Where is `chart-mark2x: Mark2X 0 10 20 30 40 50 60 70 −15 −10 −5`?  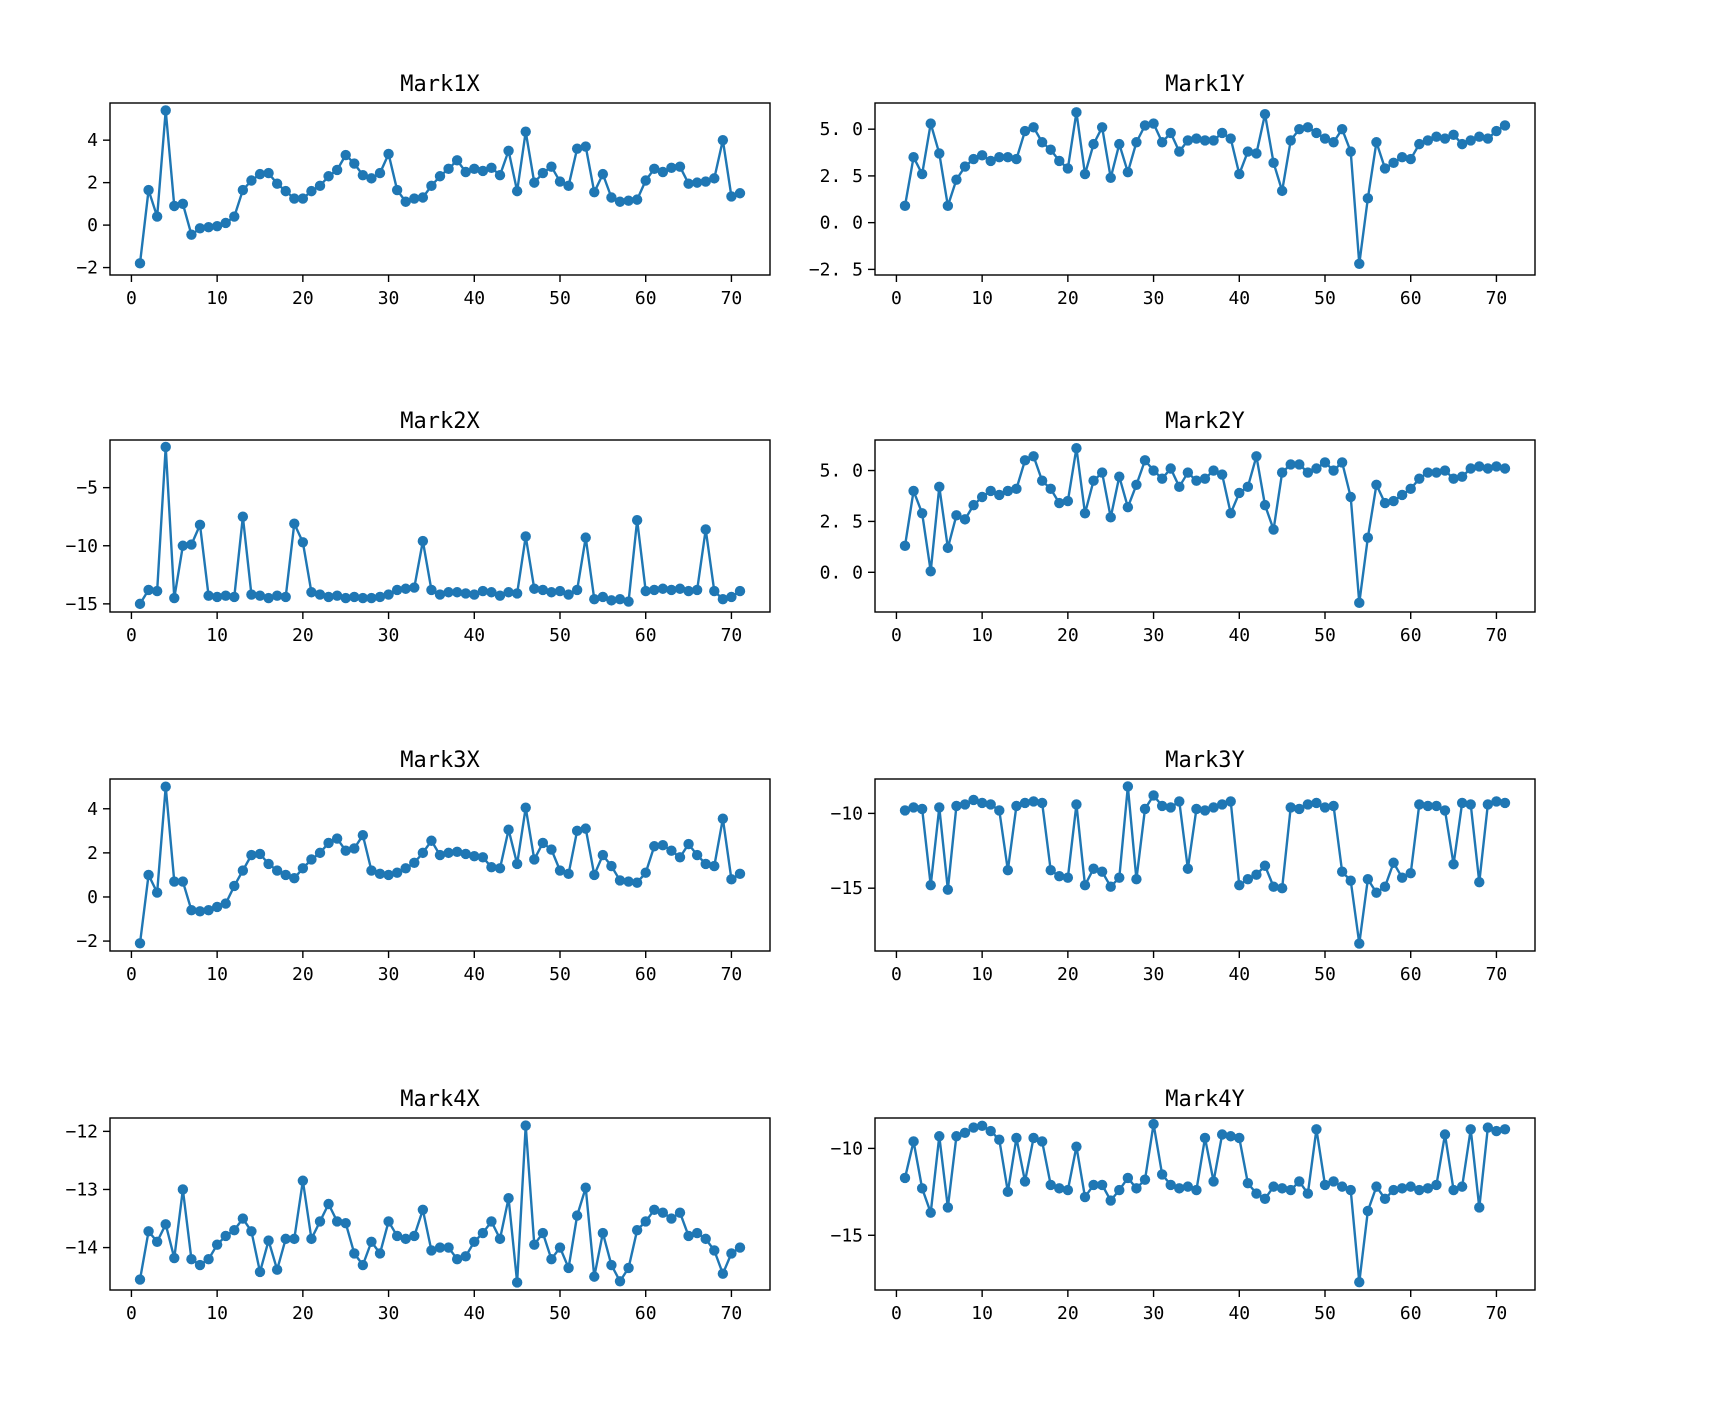
chart-mark2x: Mark2X 0 10 20 30 40 50 60 70 −15 −10 −5 is located at coordinates (407, 533).